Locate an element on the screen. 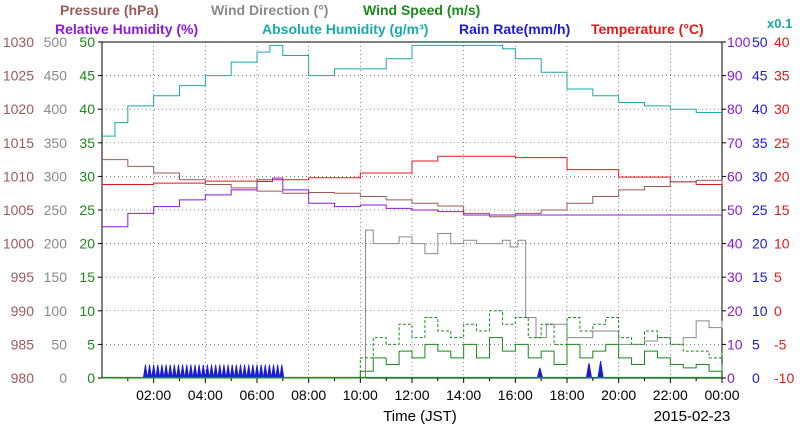 The width and height of the screenshot is (800, 434). rel_humidity-tick-label: 40 is located at coordinates (735, 244).